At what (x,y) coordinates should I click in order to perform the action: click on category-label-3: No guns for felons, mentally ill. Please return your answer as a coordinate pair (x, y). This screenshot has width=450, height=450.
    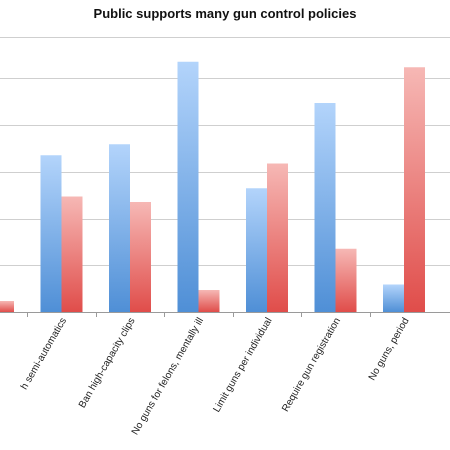
    Looking at the image, I should click on (168, 376).